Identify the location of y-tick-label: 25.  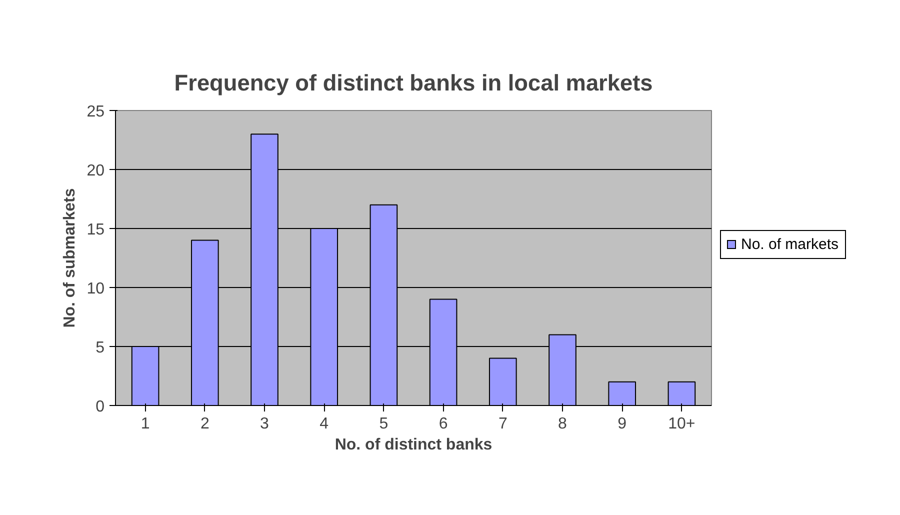
(95, 112).